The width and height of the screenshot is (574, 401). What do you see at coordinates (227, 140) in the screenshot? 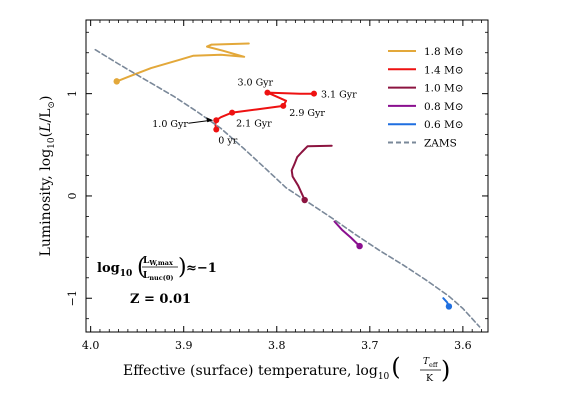
I see `age-label-0-yr: 0 yr` at bounding box center [227, 140].